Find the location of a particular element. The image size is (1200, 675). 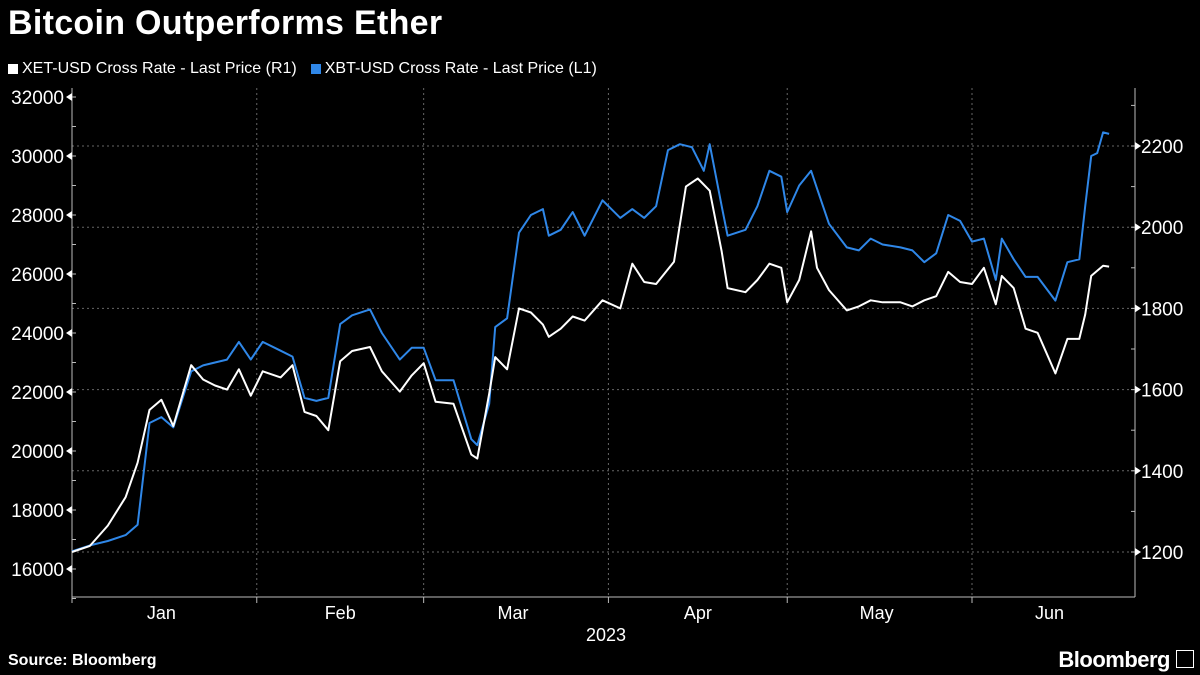

left-axis-tick-label: 28000 is located at coordinates (37, 216).